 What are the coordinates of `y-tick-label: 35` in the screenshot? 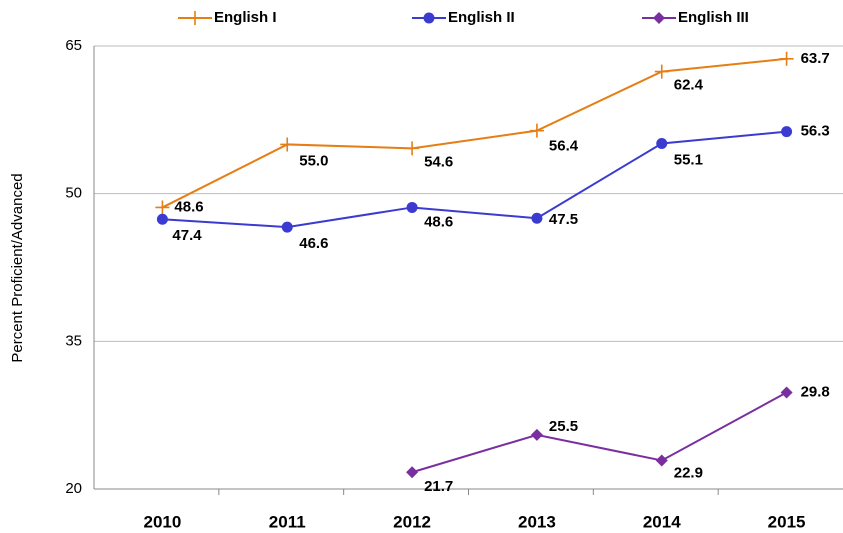 It's located at (73, 340).